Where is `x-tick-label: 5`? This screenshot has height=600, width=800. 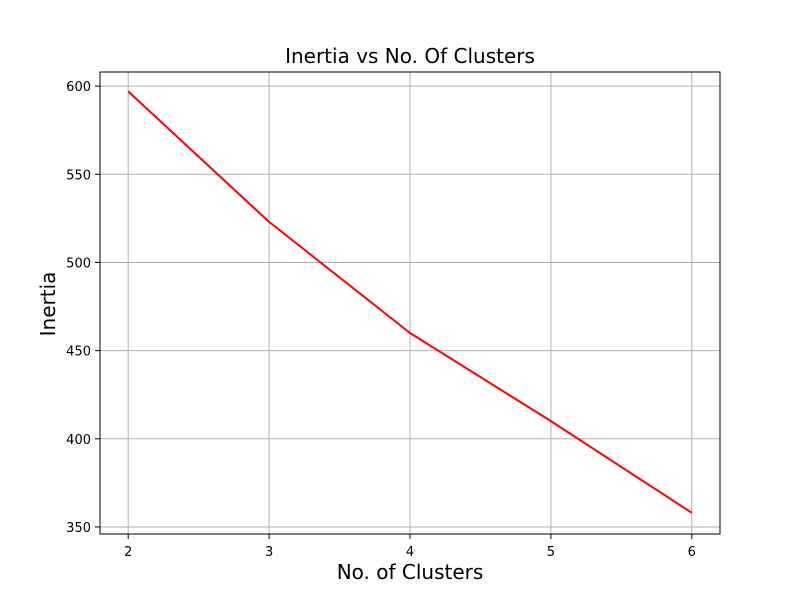 x-tick-label: 5 is located at coordinates (551, 552).